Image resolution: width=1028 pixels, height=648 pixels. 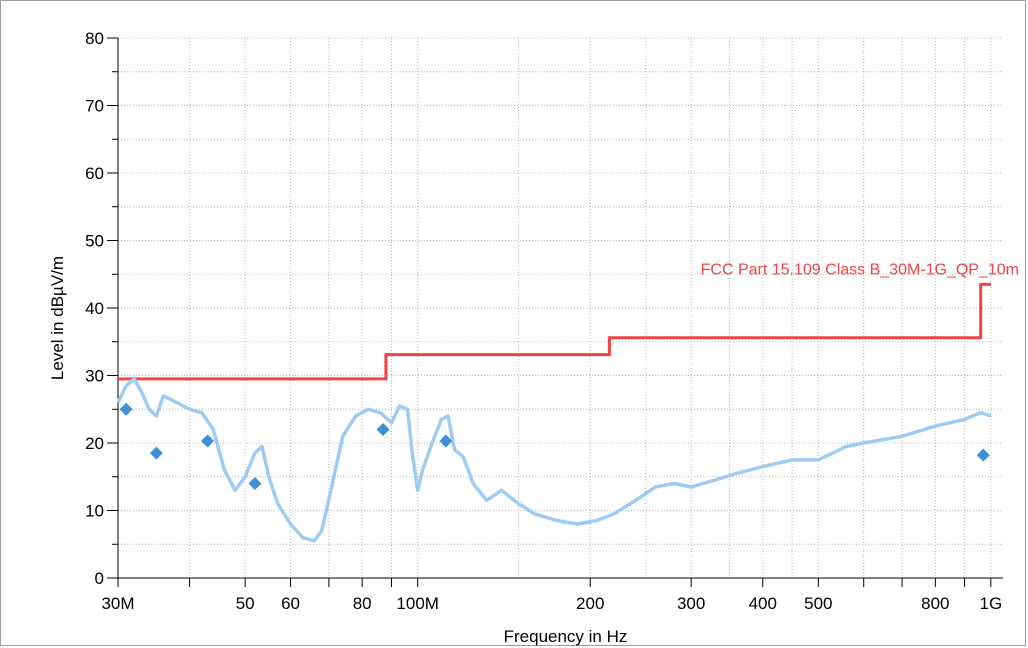 I want to click on x-tick-label: 100M, so click(x=417, y=603).